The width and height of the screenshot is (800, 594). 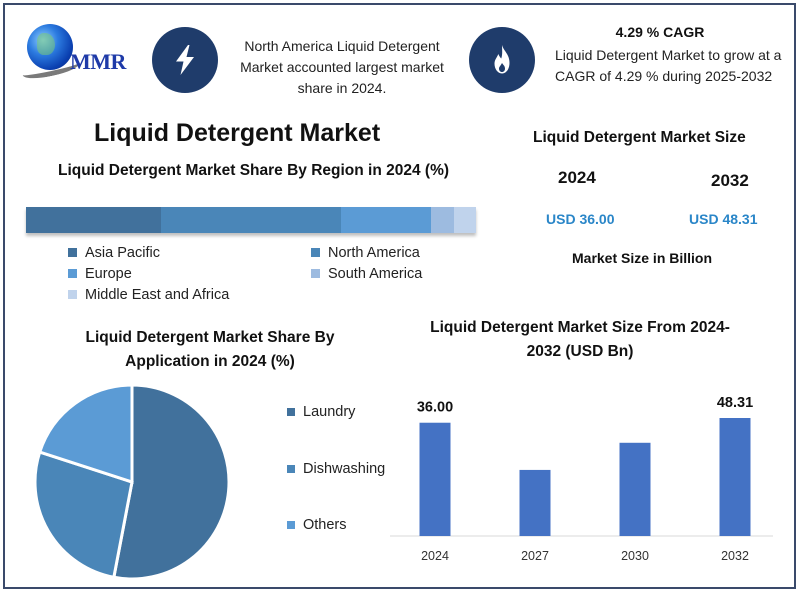 I want to click on region-segment-north-america, so click(x=251, y=220).